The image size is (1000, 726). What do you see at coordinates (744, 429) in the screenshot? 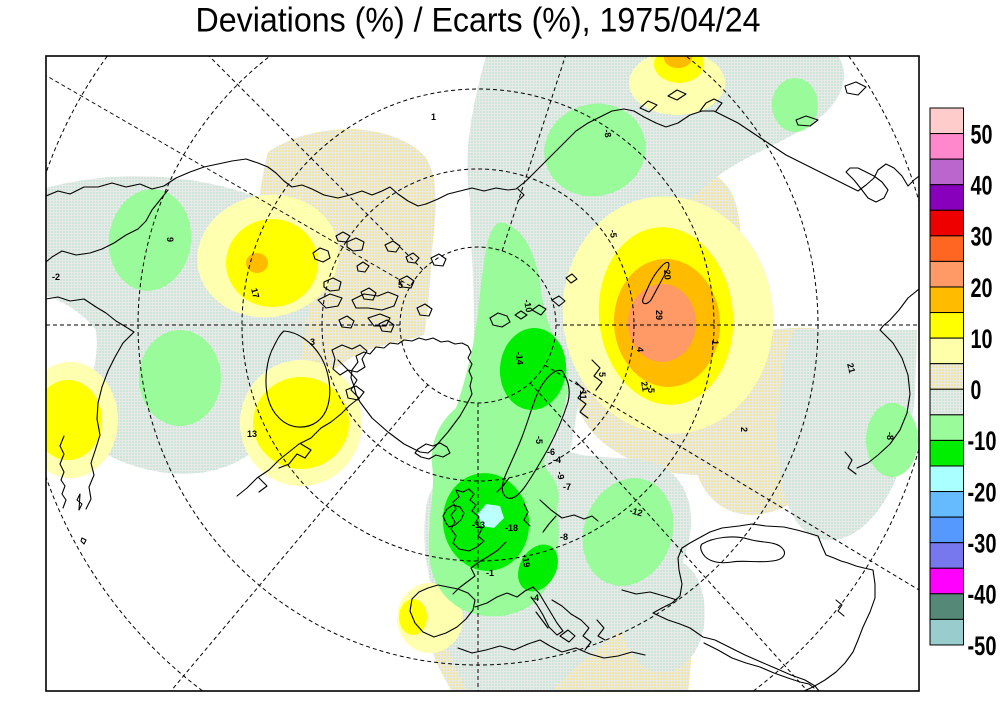
I see `svg-text: 2` at bounding box center [744, 429].